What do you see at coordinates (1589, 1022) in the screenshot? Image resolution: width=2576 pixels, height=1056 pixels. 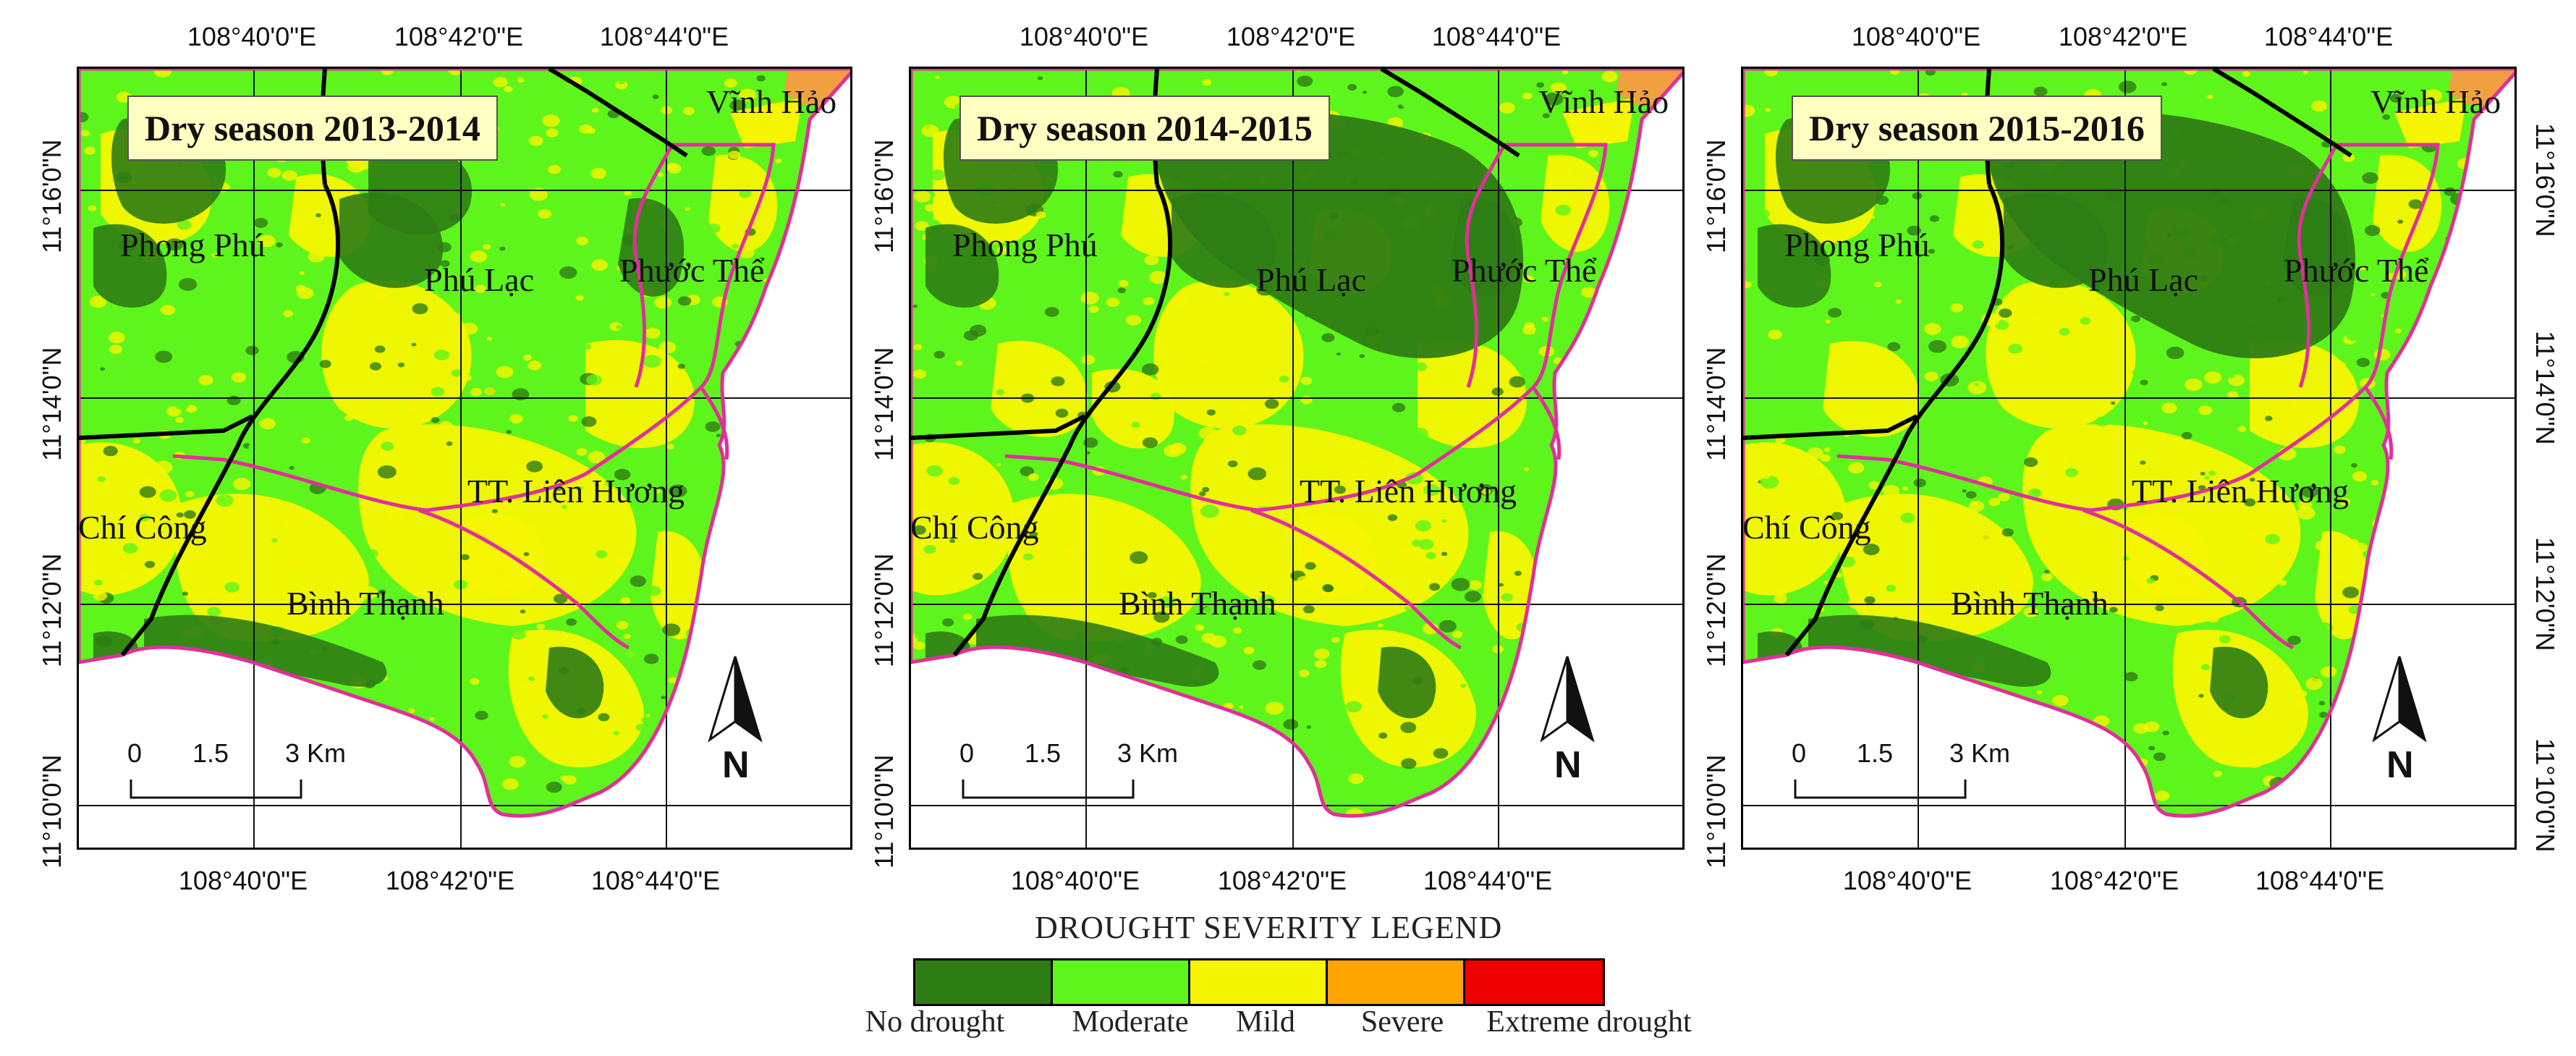 I see `legend-label-extreme: Extreme drought` at bounding box center [1589, 1022].